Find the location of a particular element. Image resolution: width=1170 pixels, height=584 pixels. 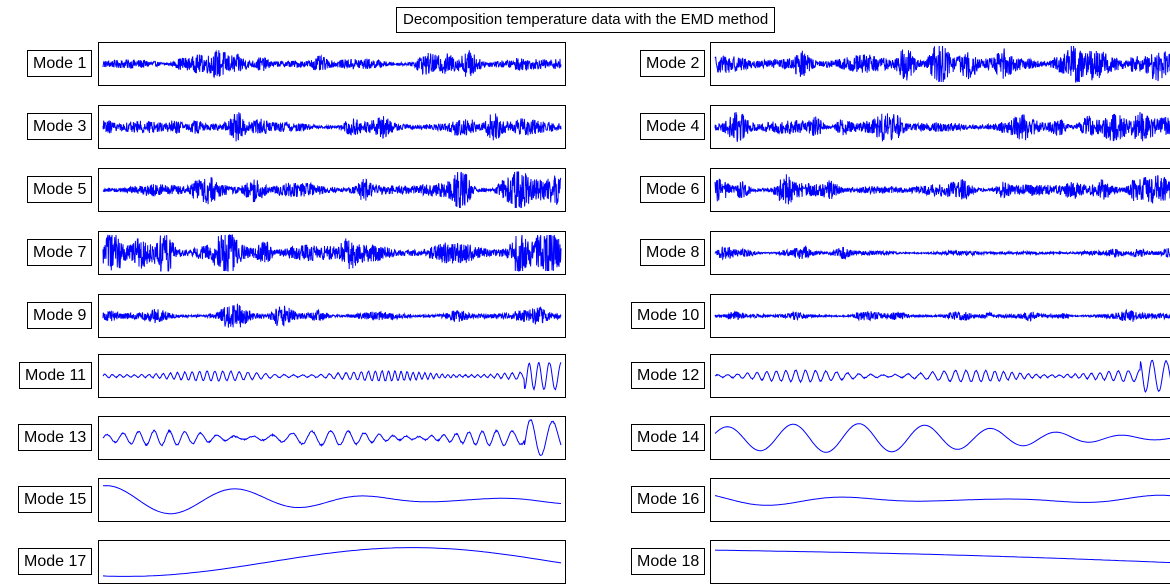

mode-label: Mode 8 is located at coordinates (673, 252).